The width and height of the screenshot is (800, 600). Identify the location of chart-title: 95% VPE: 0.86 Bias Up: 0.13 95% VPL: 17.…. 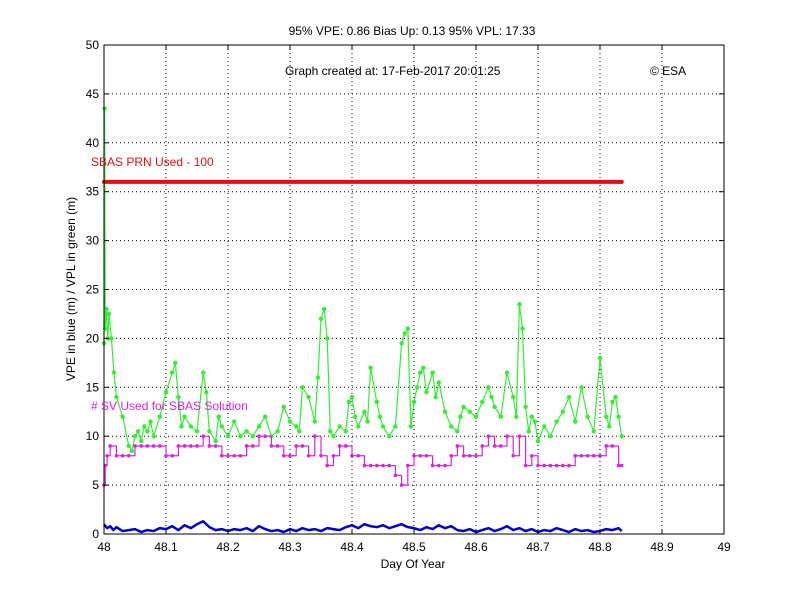
(412, 31).